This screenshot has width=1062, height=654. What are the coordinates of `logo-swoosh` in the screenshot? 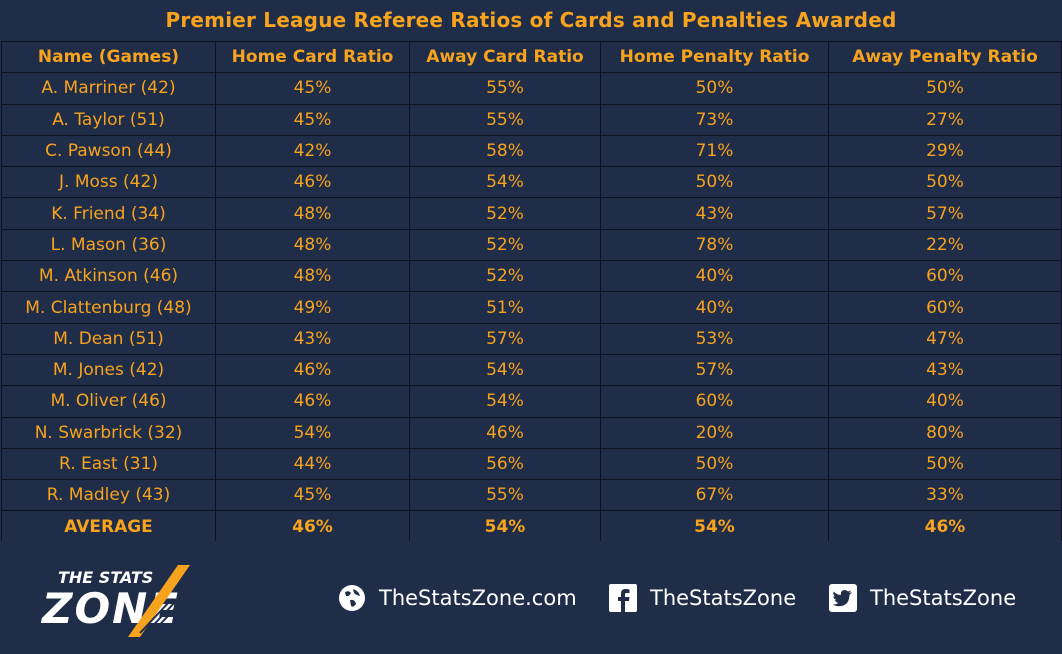 It's located at (159, 601).